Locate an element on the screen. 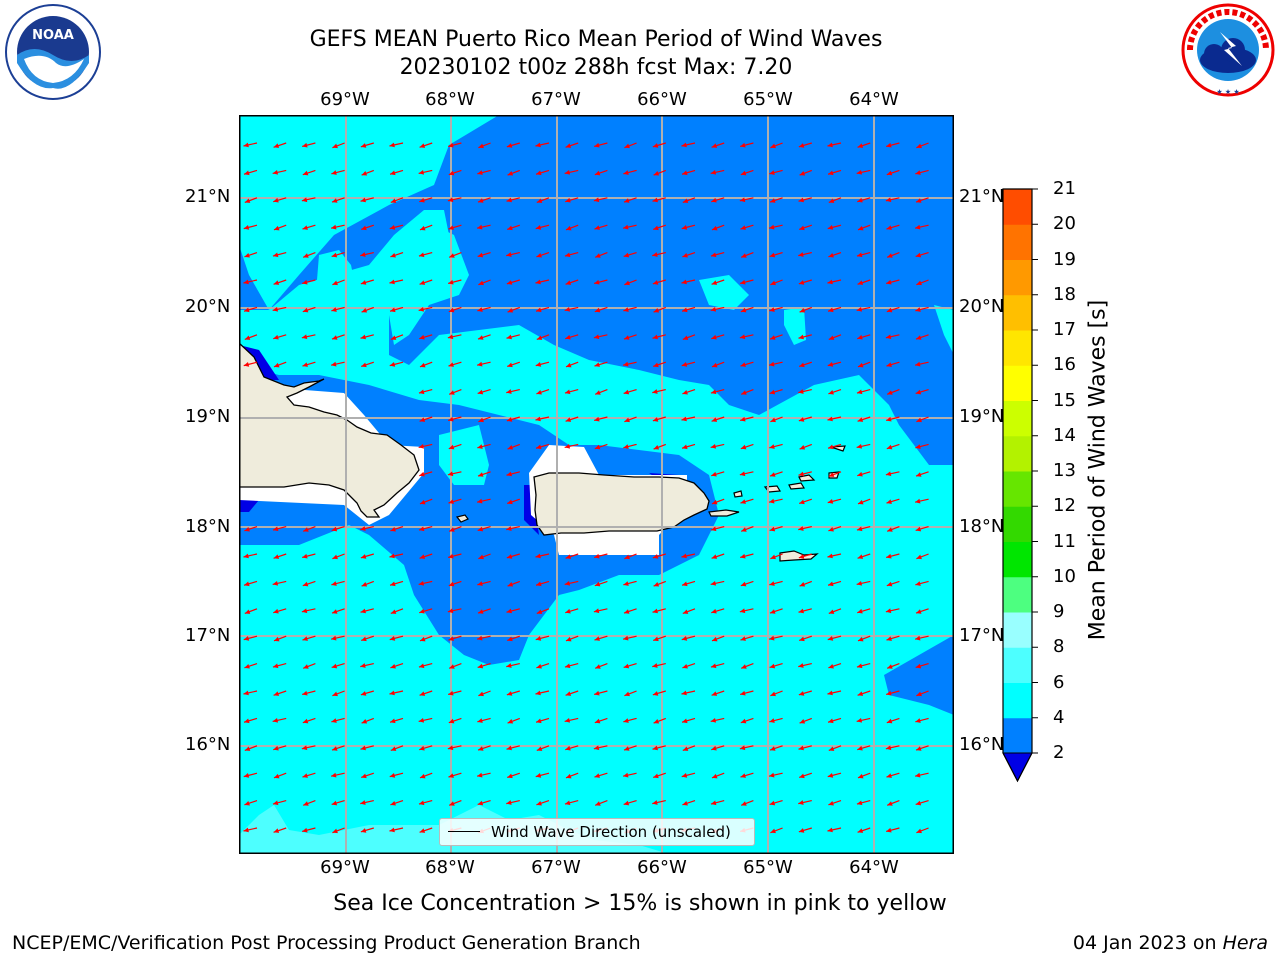 The width and height of the screenshot is (1280, 960). colorbar-tick-label: 4 is located at coordinates (1059, 717).